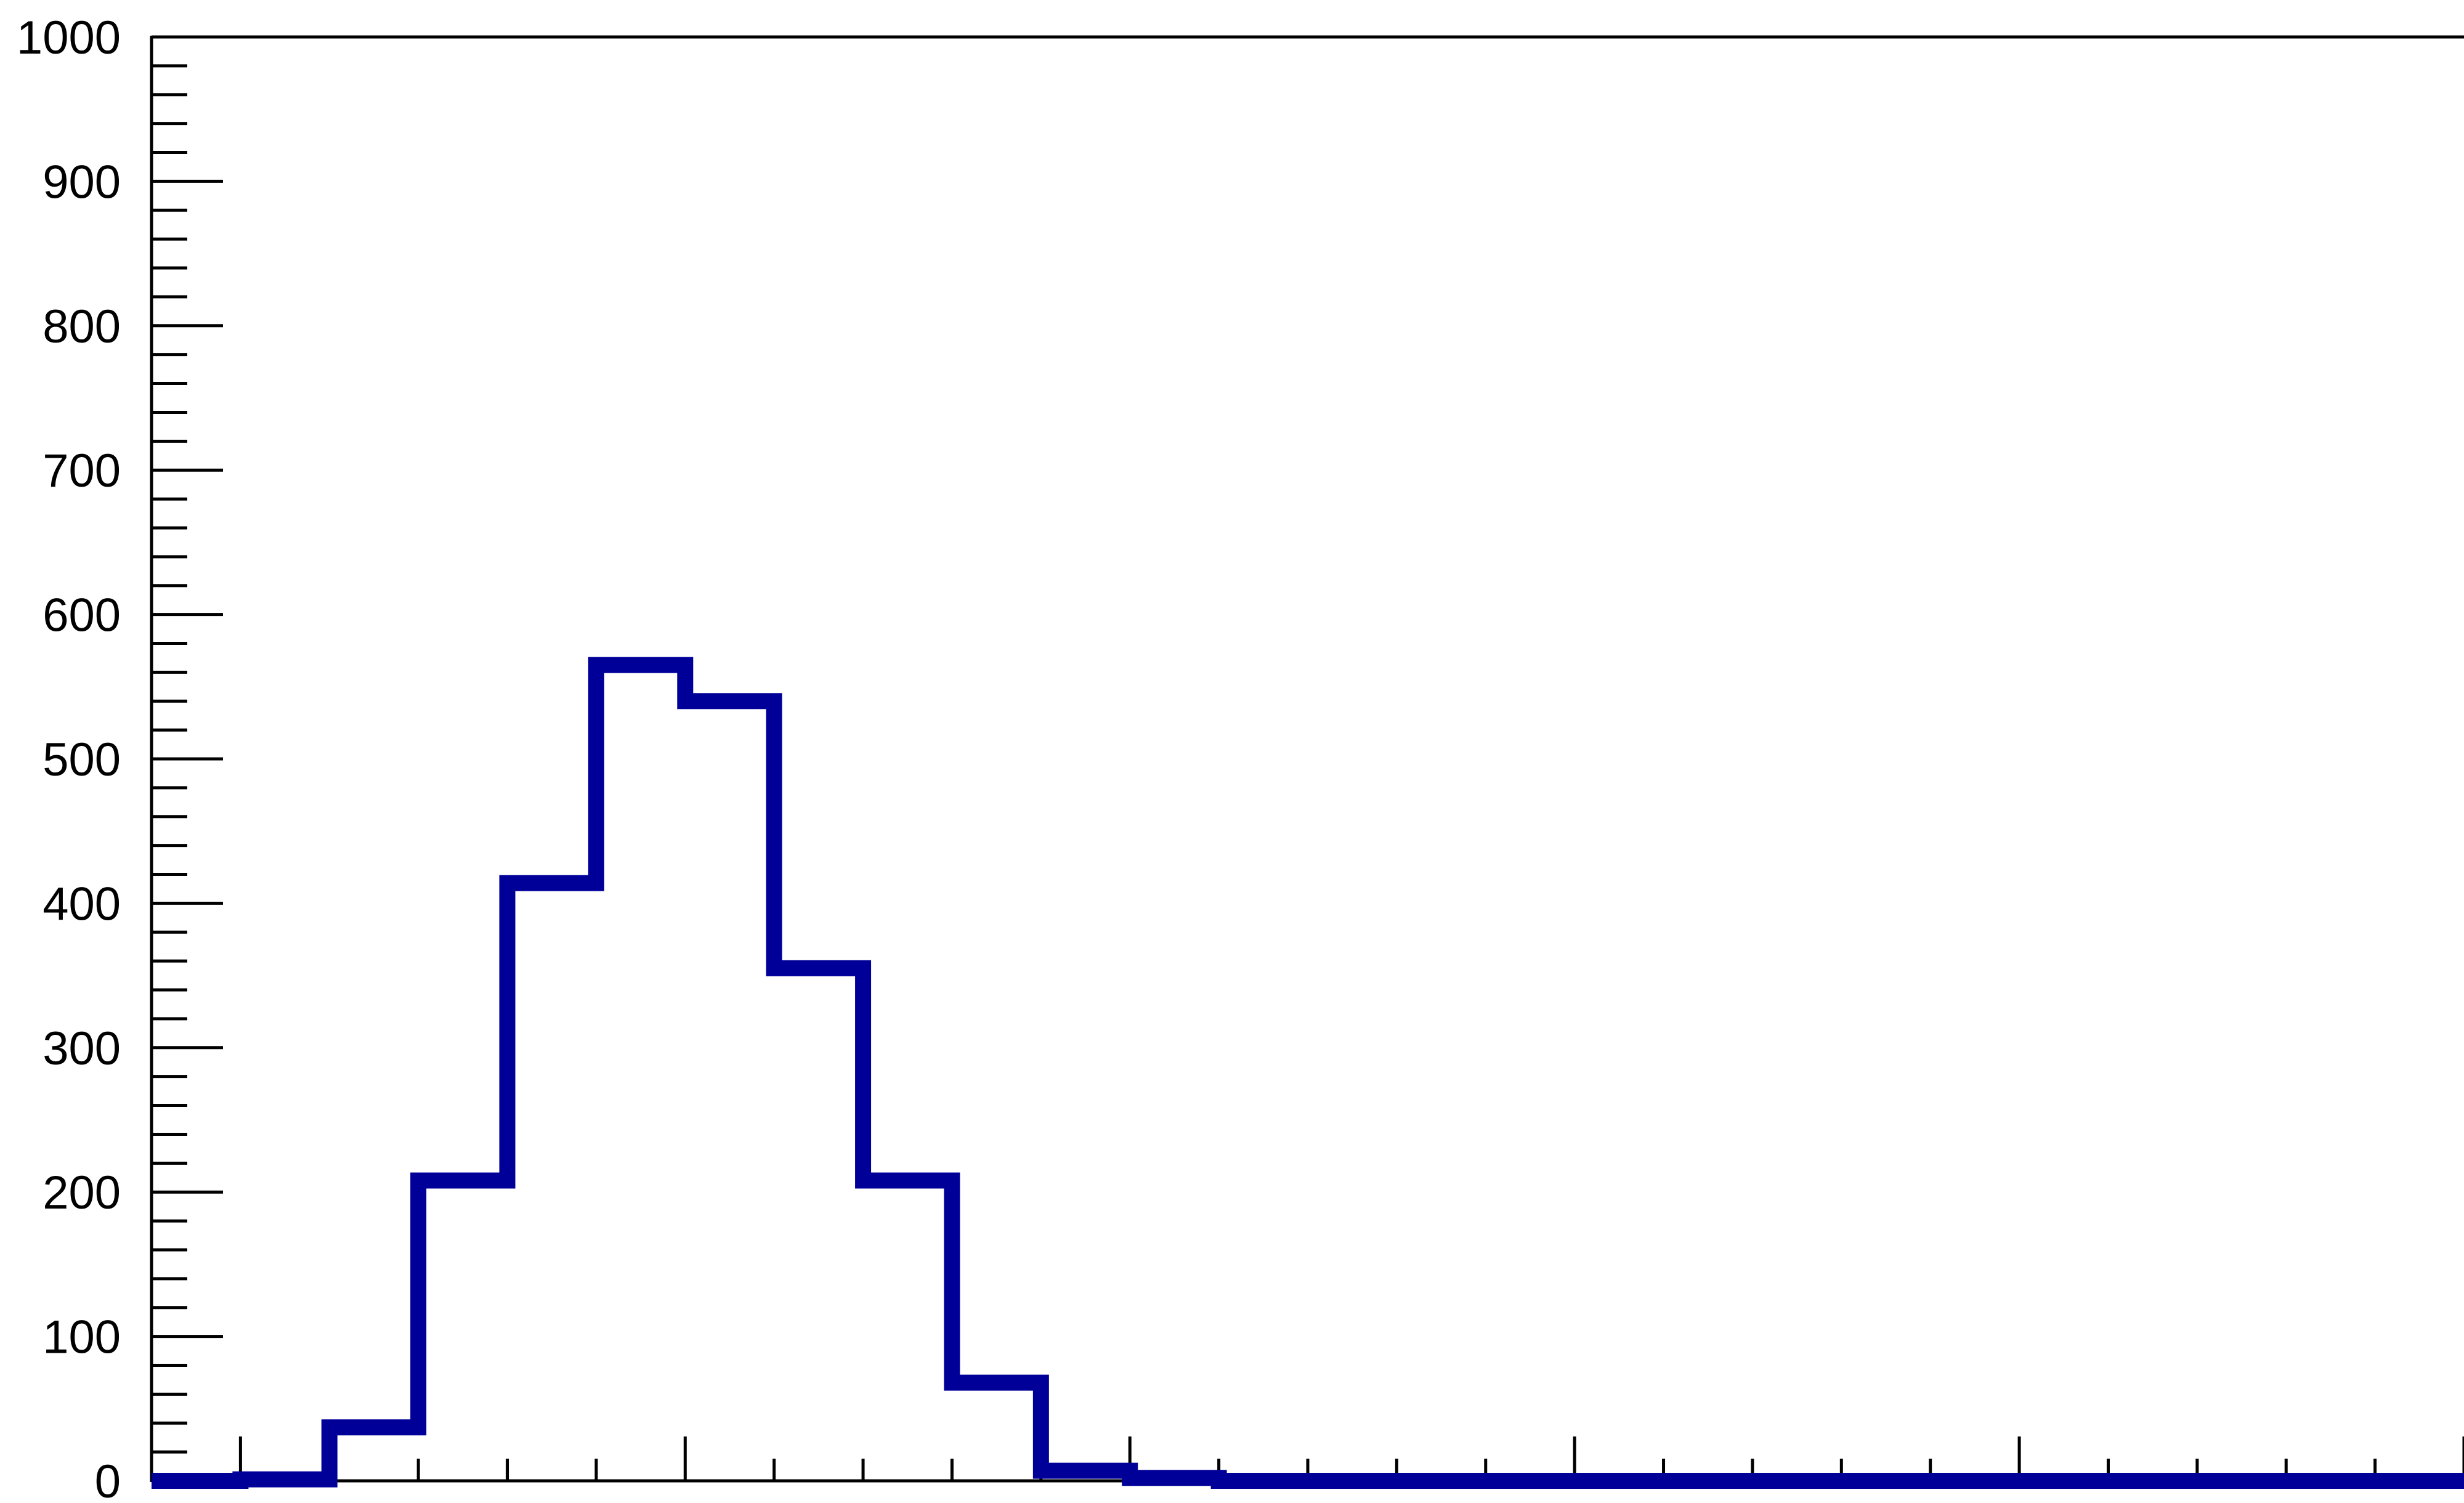 The width and height of the screenshot is (2464, 1503). I want to click on y-tick-label: 600, so click(82, 615).